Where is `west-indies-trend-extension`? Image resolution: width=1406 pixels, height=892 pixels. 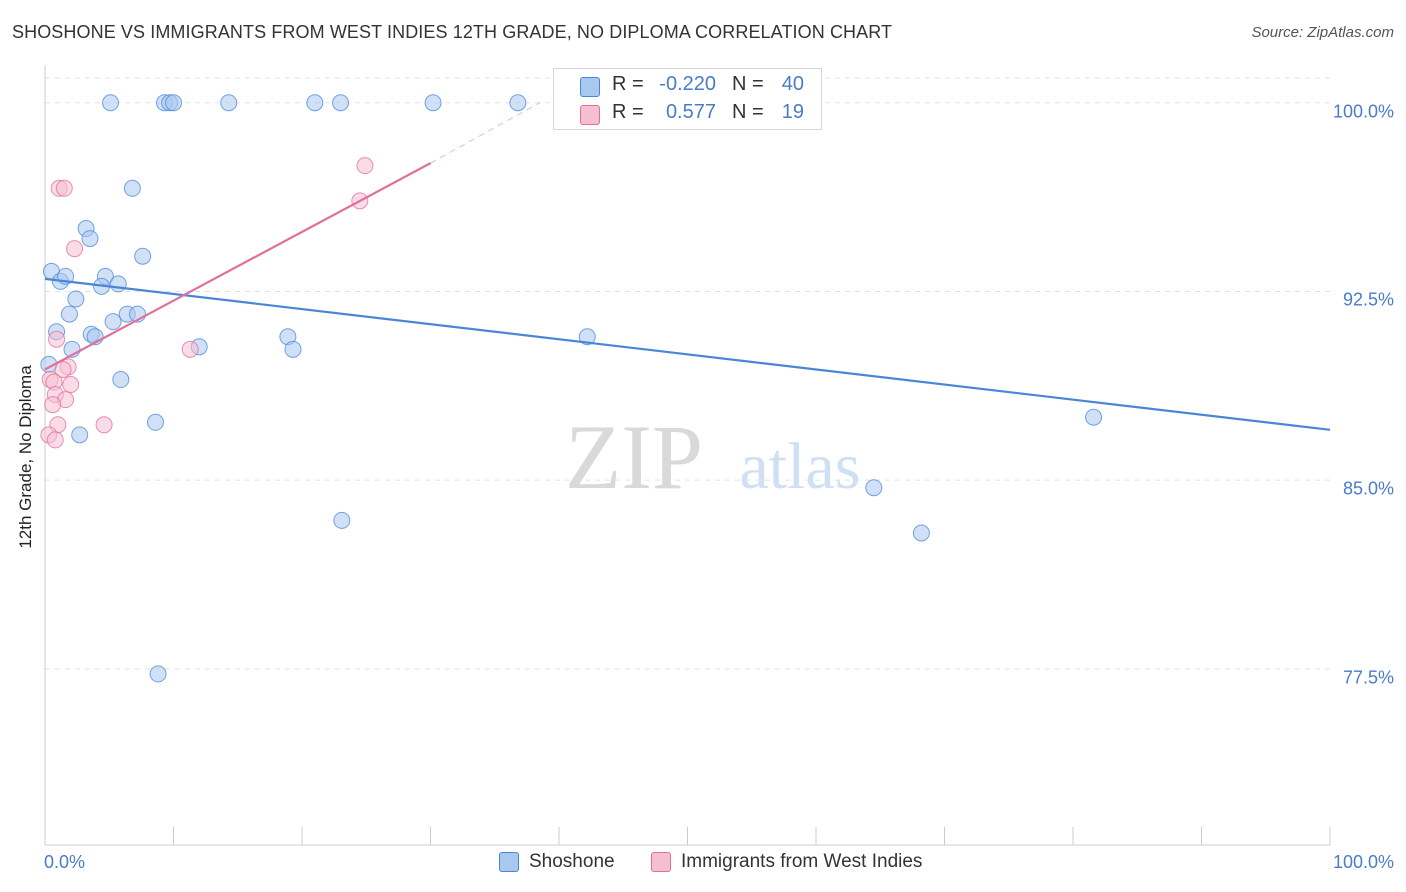 west-indies-trend-extension is located at coordinates (485, 133).